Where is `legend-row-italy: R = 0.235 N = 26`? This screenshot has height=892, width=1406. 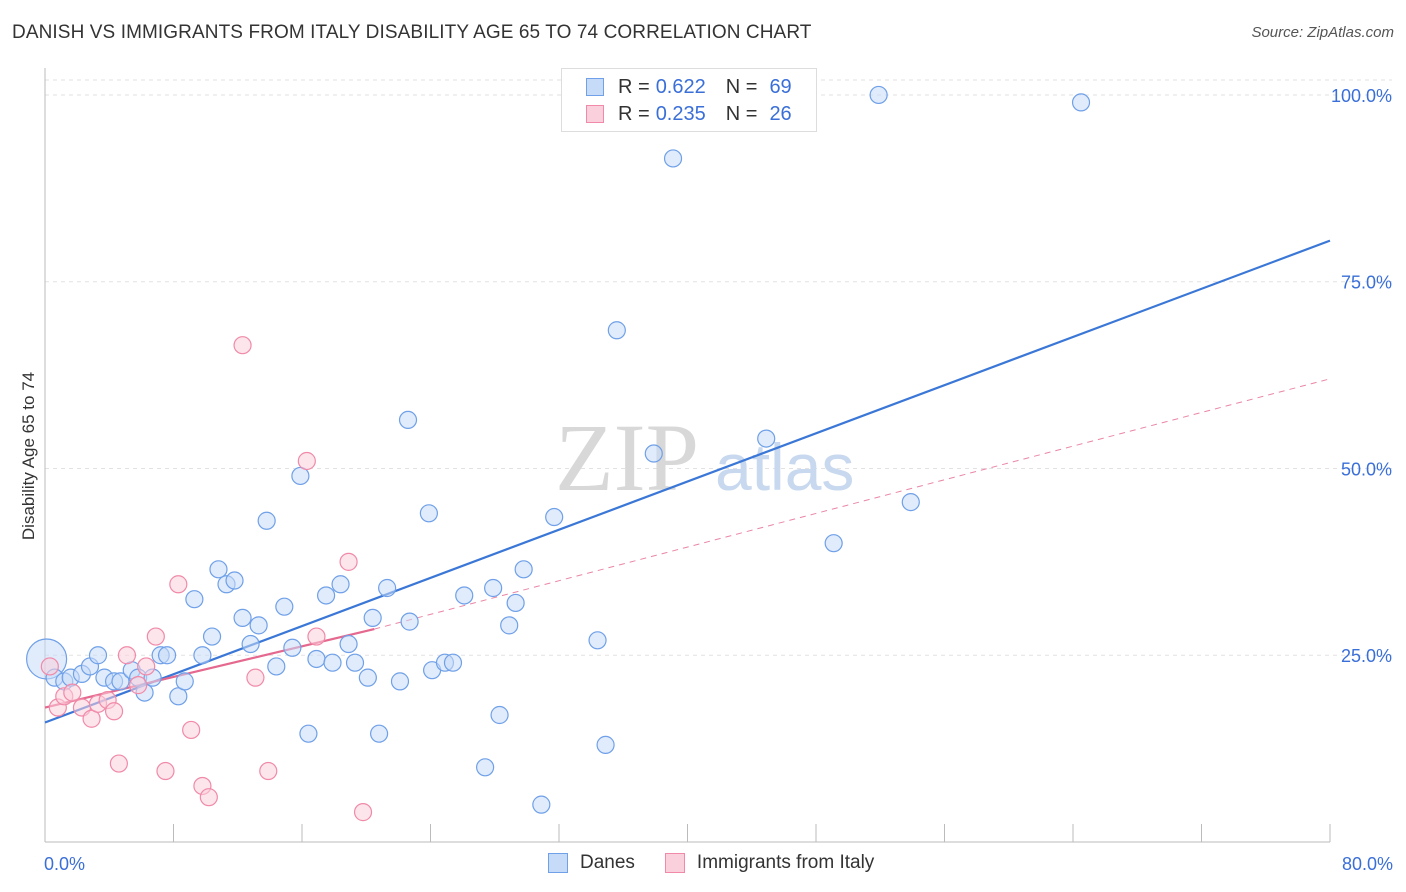
legend-row-italy: R = 0.235 N = 26 is located at coordinates (689, 114).